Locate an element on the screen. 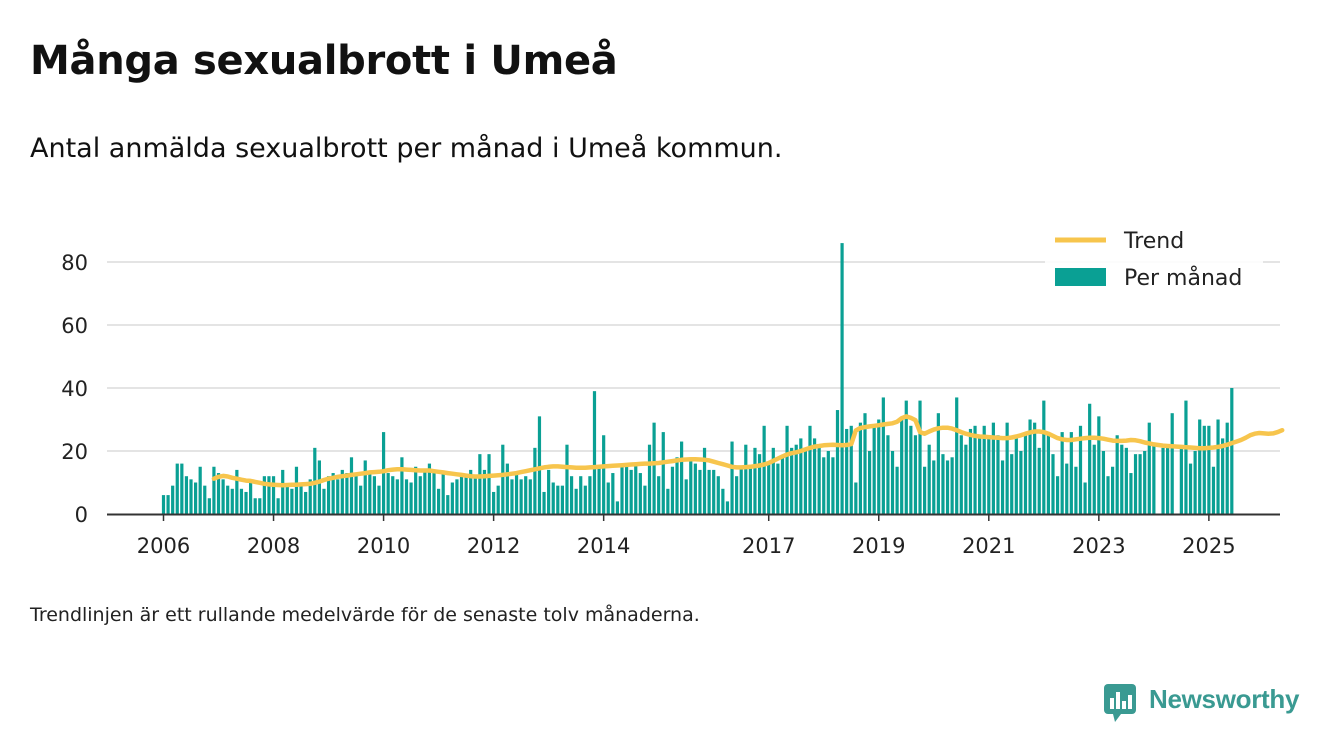 The height and width of the screenshot is (753, 1340). x-tick-label: 2014 is located at coordinates (603, 546).